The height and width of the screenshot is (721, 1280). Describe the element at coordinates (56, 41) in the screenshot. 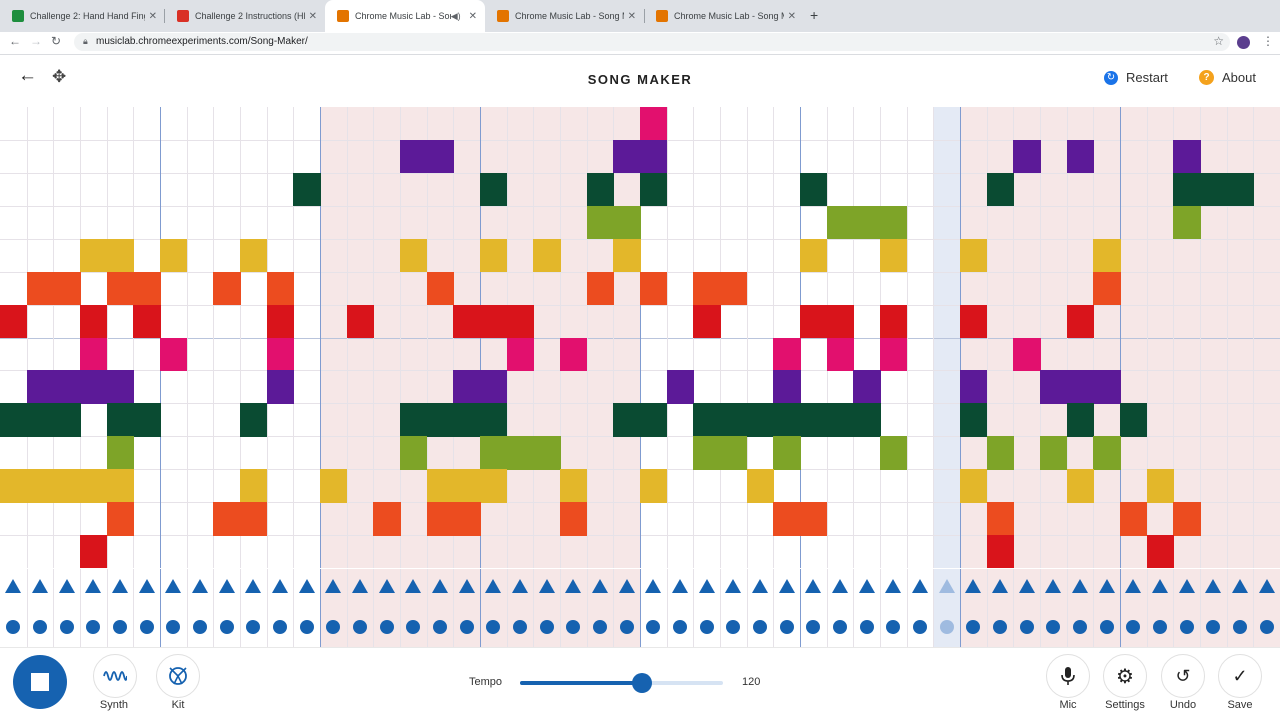

I see `browser-reload-icon: ↻` at that location.